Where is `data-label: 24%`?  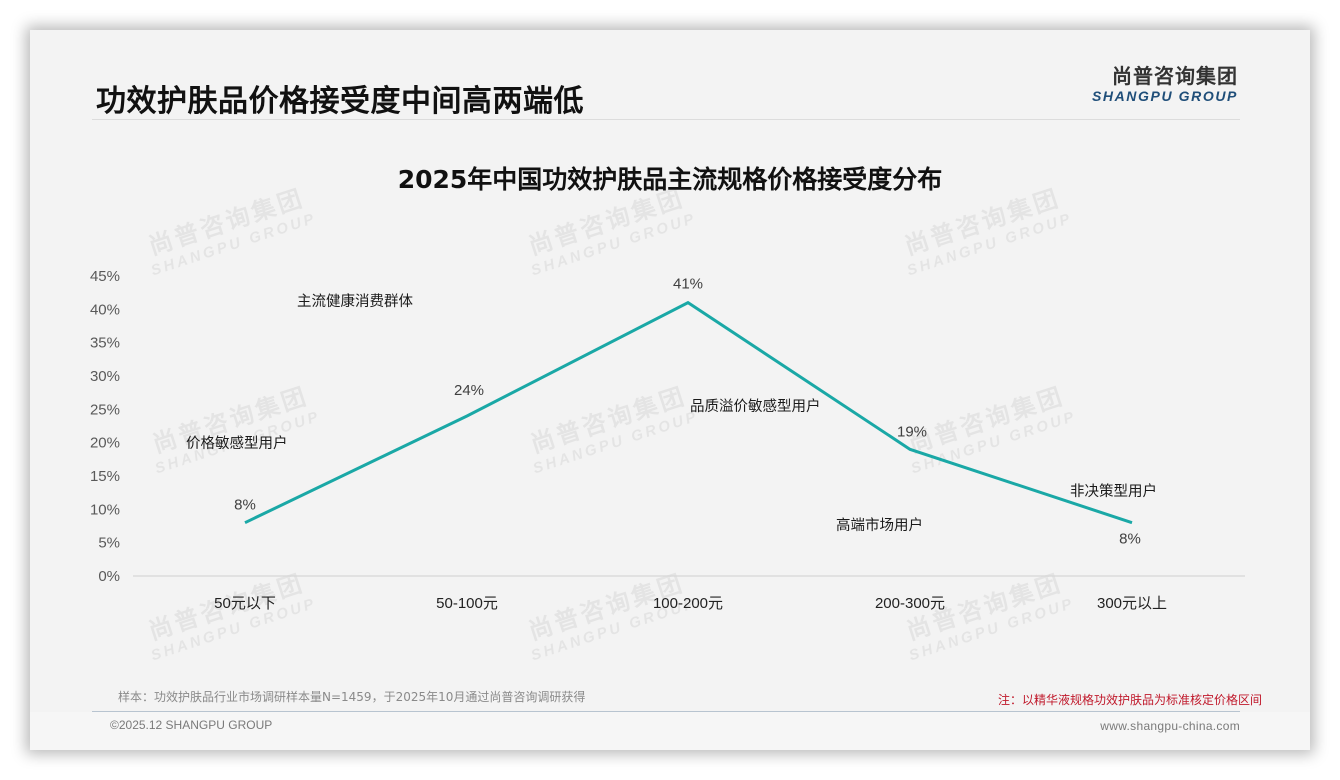
data-label: 24% is located at coordinates (469, 390).